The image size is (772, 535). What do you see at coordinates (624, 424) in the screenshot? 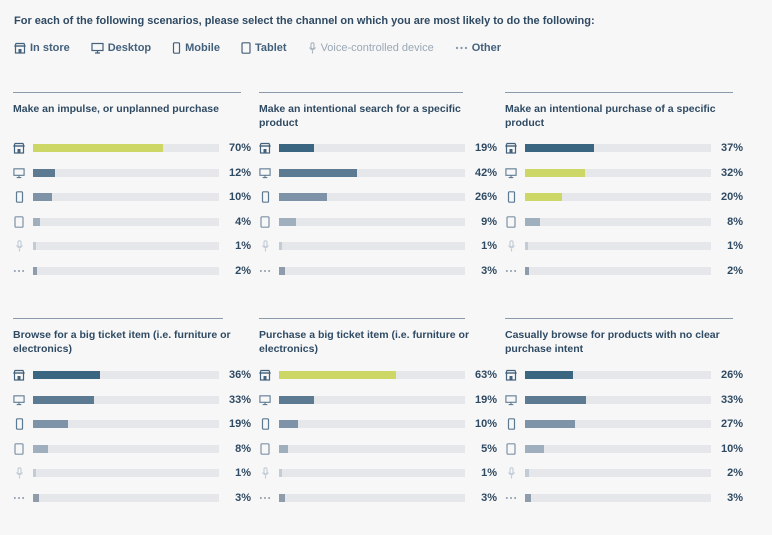
I see `bar-row-mobile: 27%` at bounding box center [624, 424].